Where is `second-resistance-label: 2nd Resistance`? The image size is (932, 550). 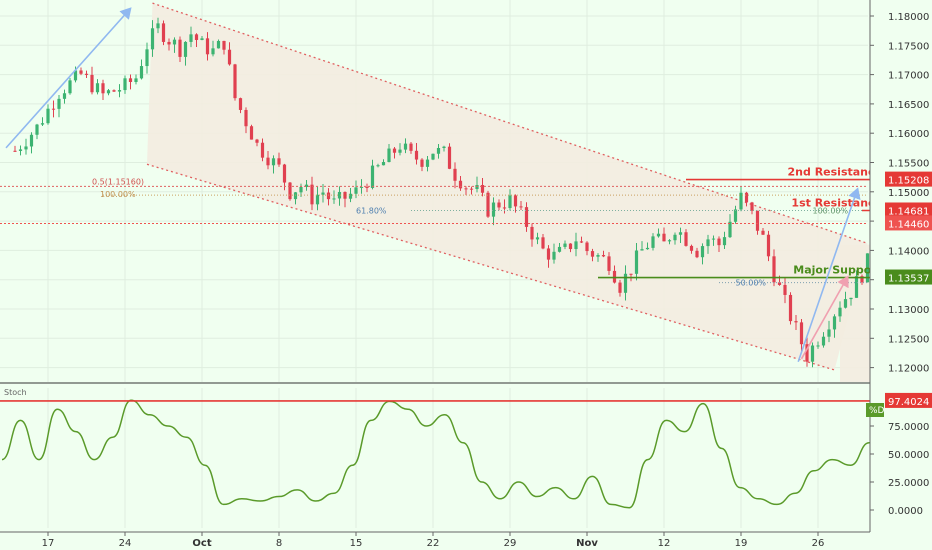 second-resistance-label: 2nd Resistance is located at coordinates (835, 172).